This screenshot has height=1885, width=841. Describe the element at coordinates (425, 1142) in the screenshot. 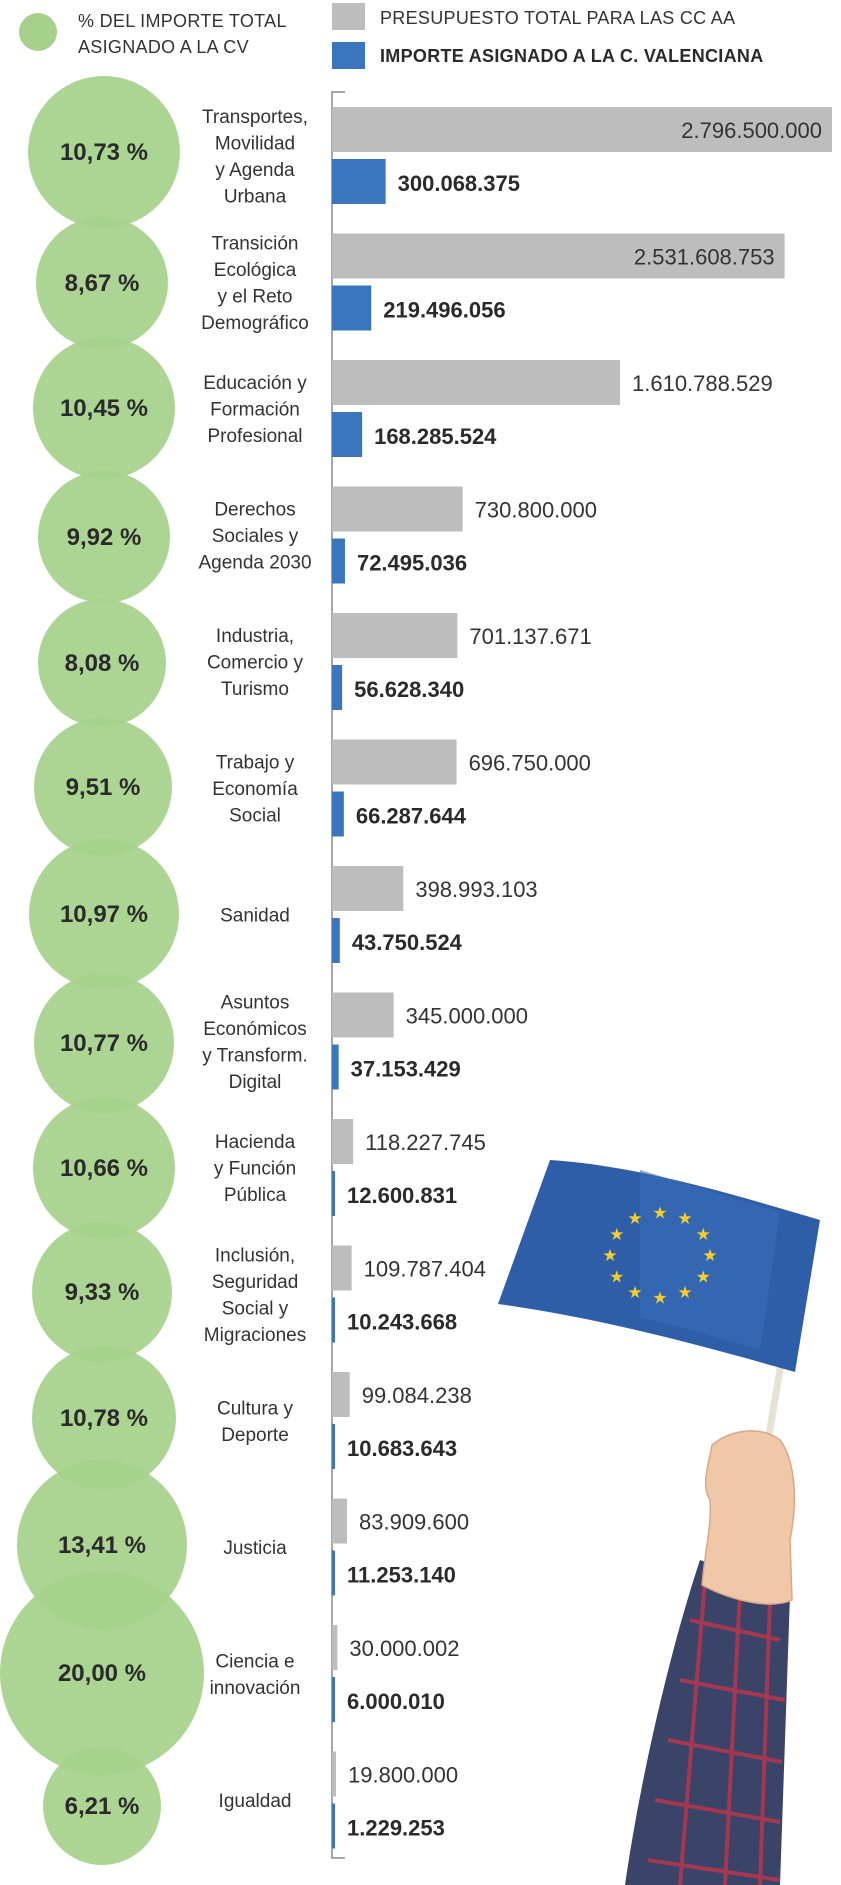

I see `total-value-label: 118.227.745` at that location.